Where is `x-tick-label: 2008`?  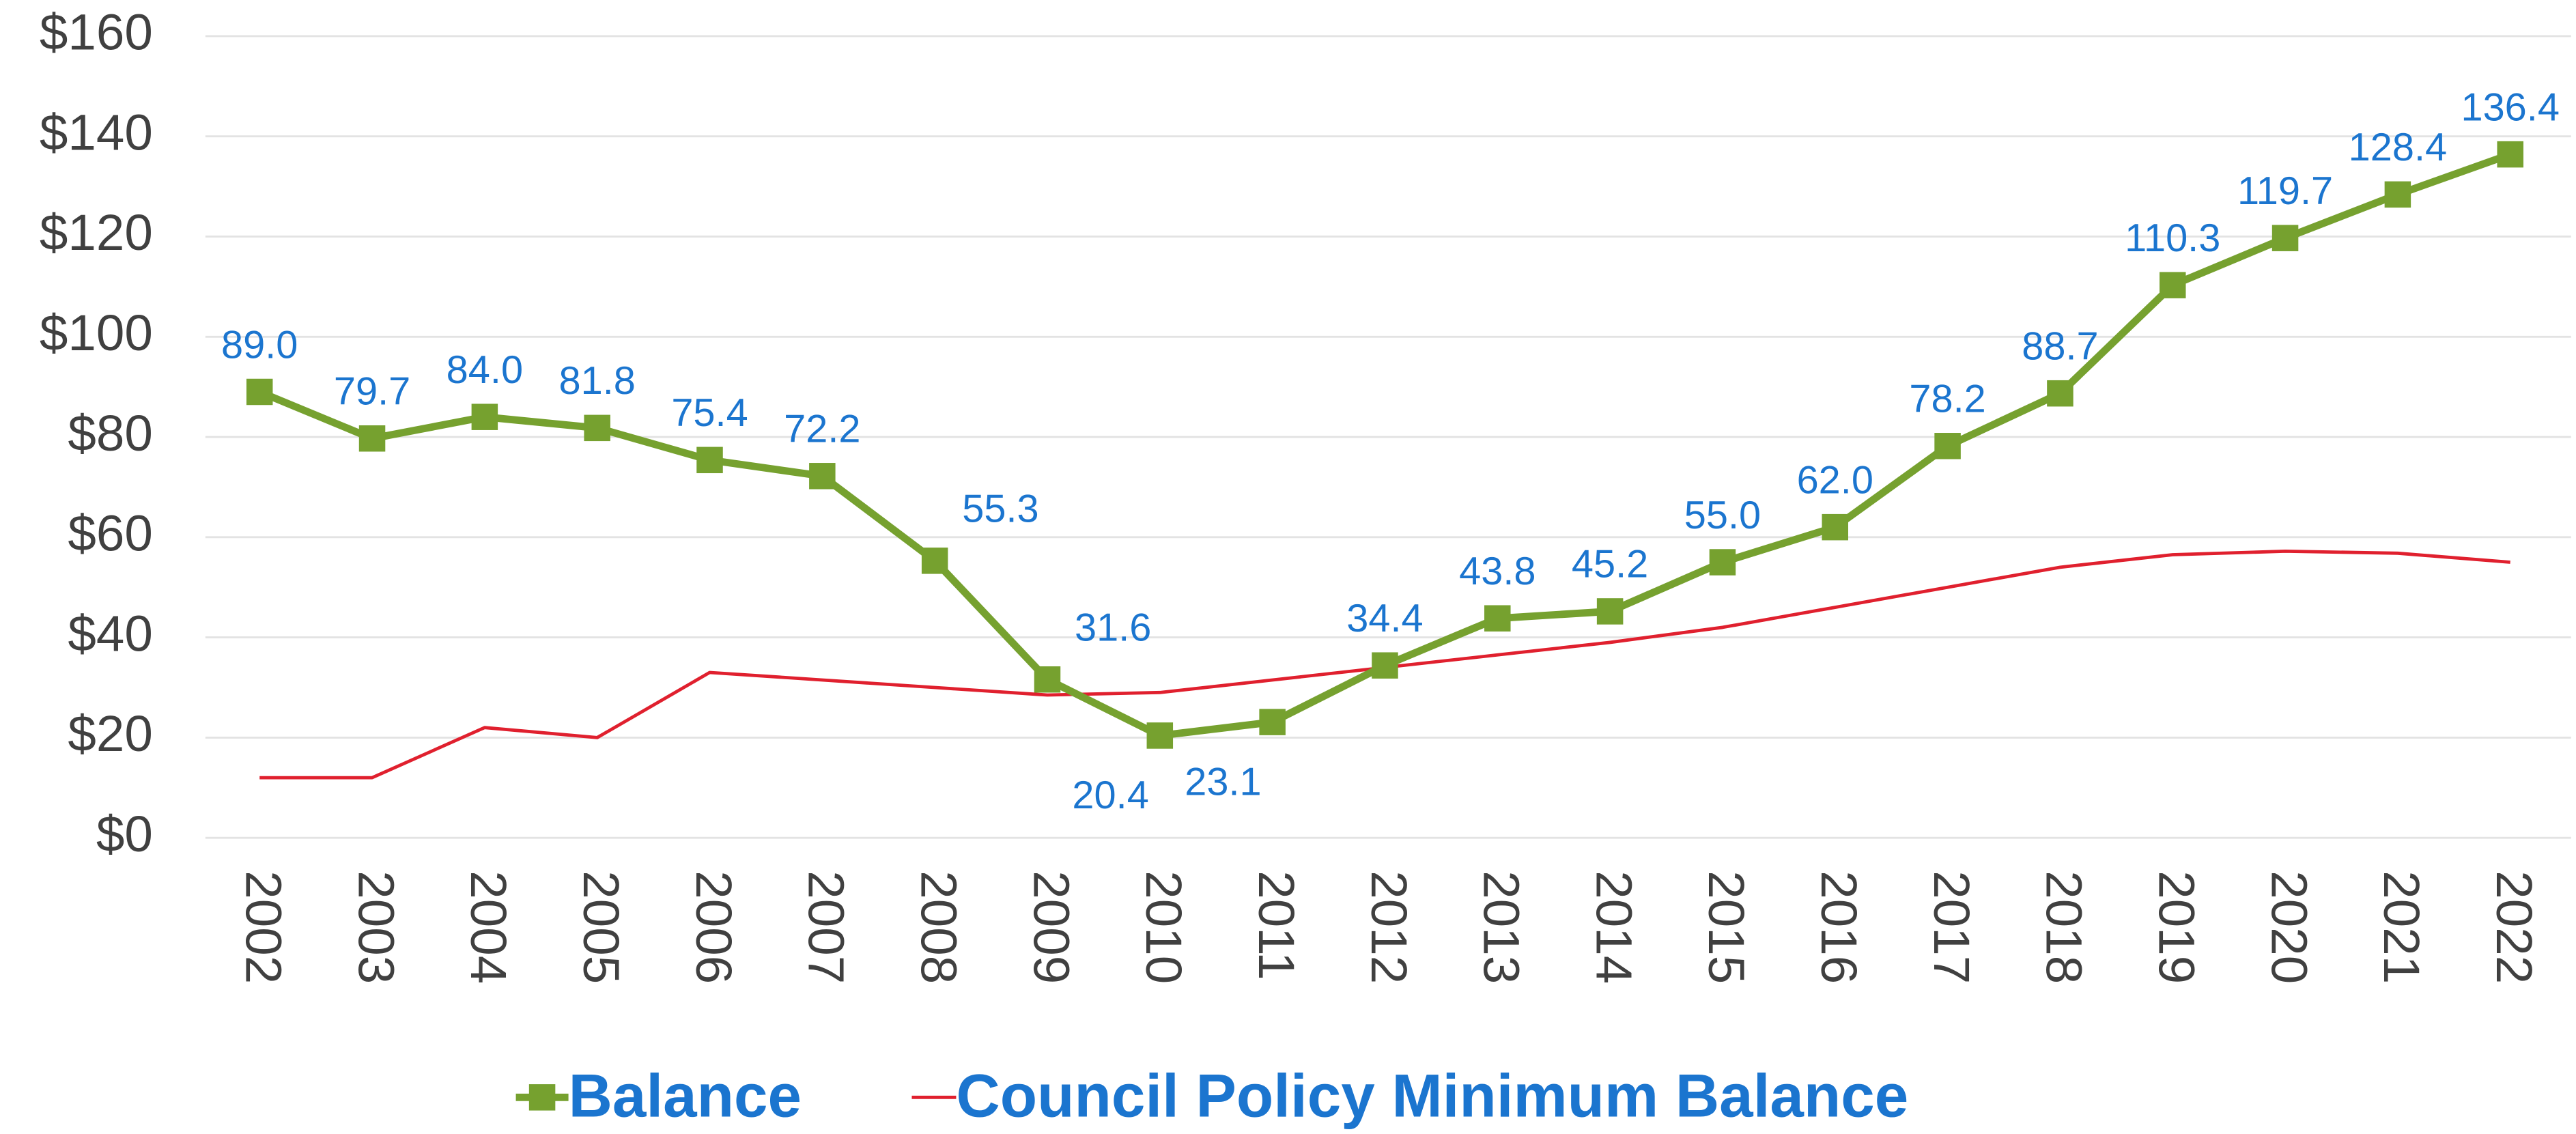 x-tick-label: 2008 is located at coordinates (938, 927).